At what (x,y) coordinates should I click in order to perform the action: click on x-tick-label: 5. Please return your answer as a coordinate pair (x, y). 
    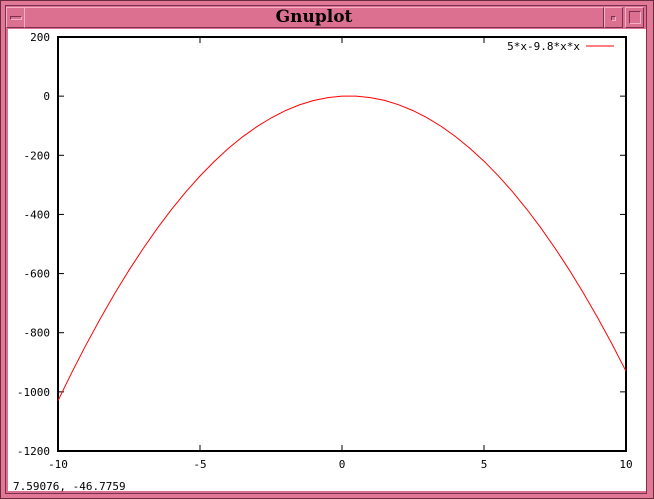
    Looking at the image, I should click on (484, 464).